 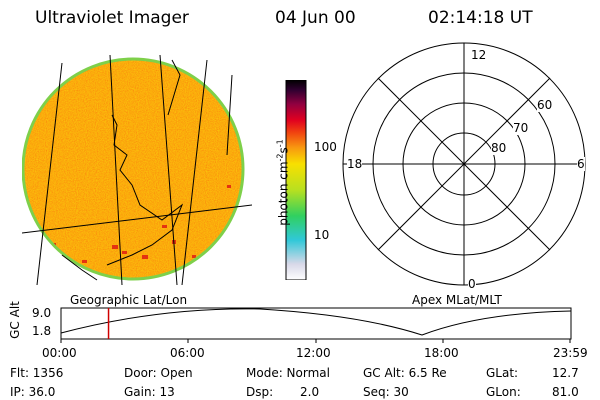 What do you see at coordinates (280, 143) in the screenshot?
I see `colorbar-label-exp2: -1` at bounding box center [280, 143].